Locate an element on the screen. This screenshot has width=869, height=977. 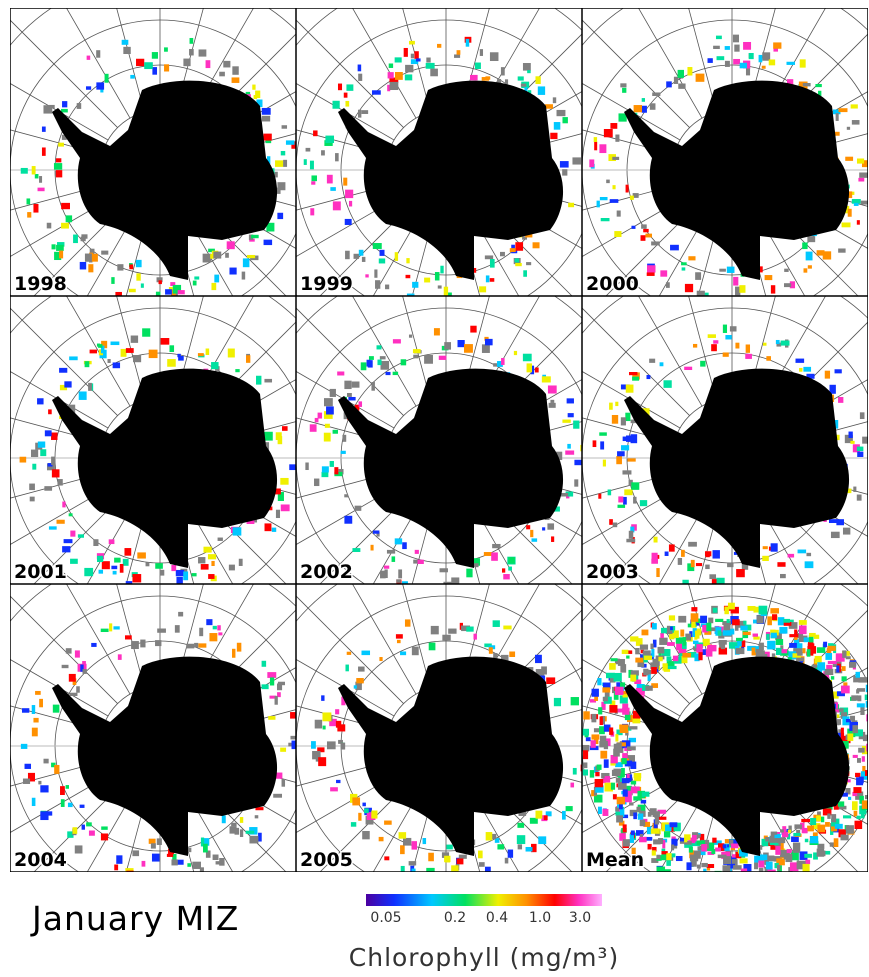
colorbar is located at coordinates (484, 900).